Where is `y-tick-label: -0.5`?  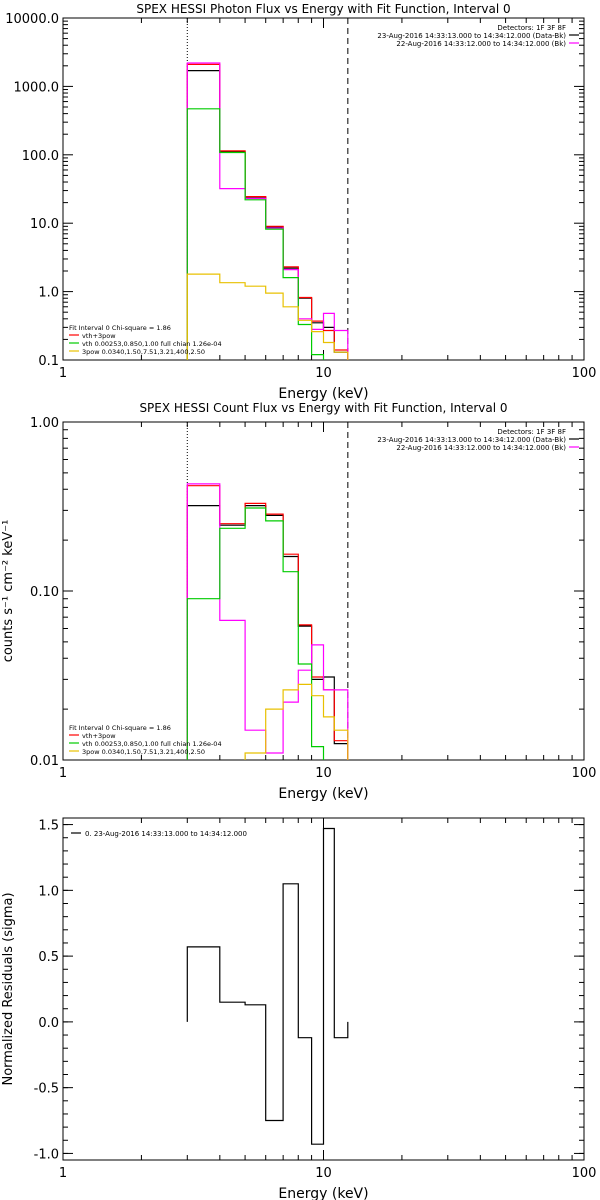 y-tick-label: -0.5 is located at coordinates (46, 1089).